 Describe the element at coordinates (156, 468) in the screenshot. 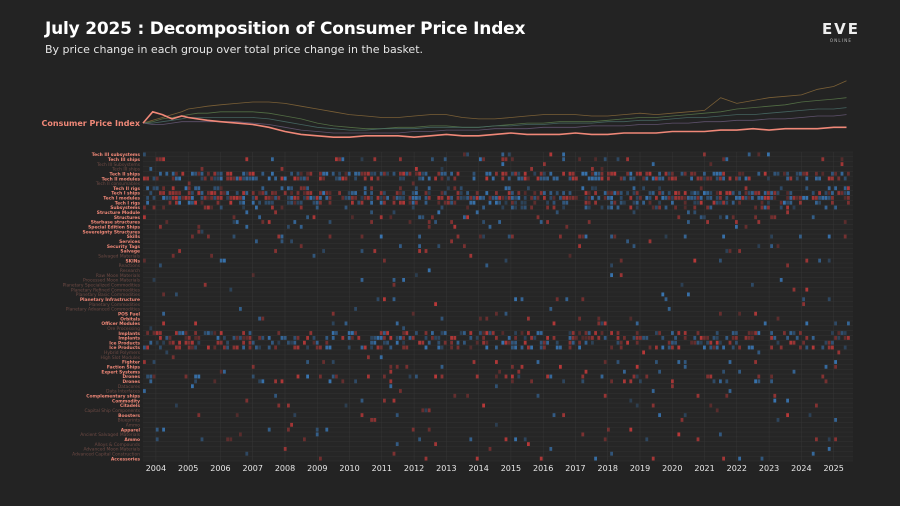

I see `x-tick-label: 2004` at that location.